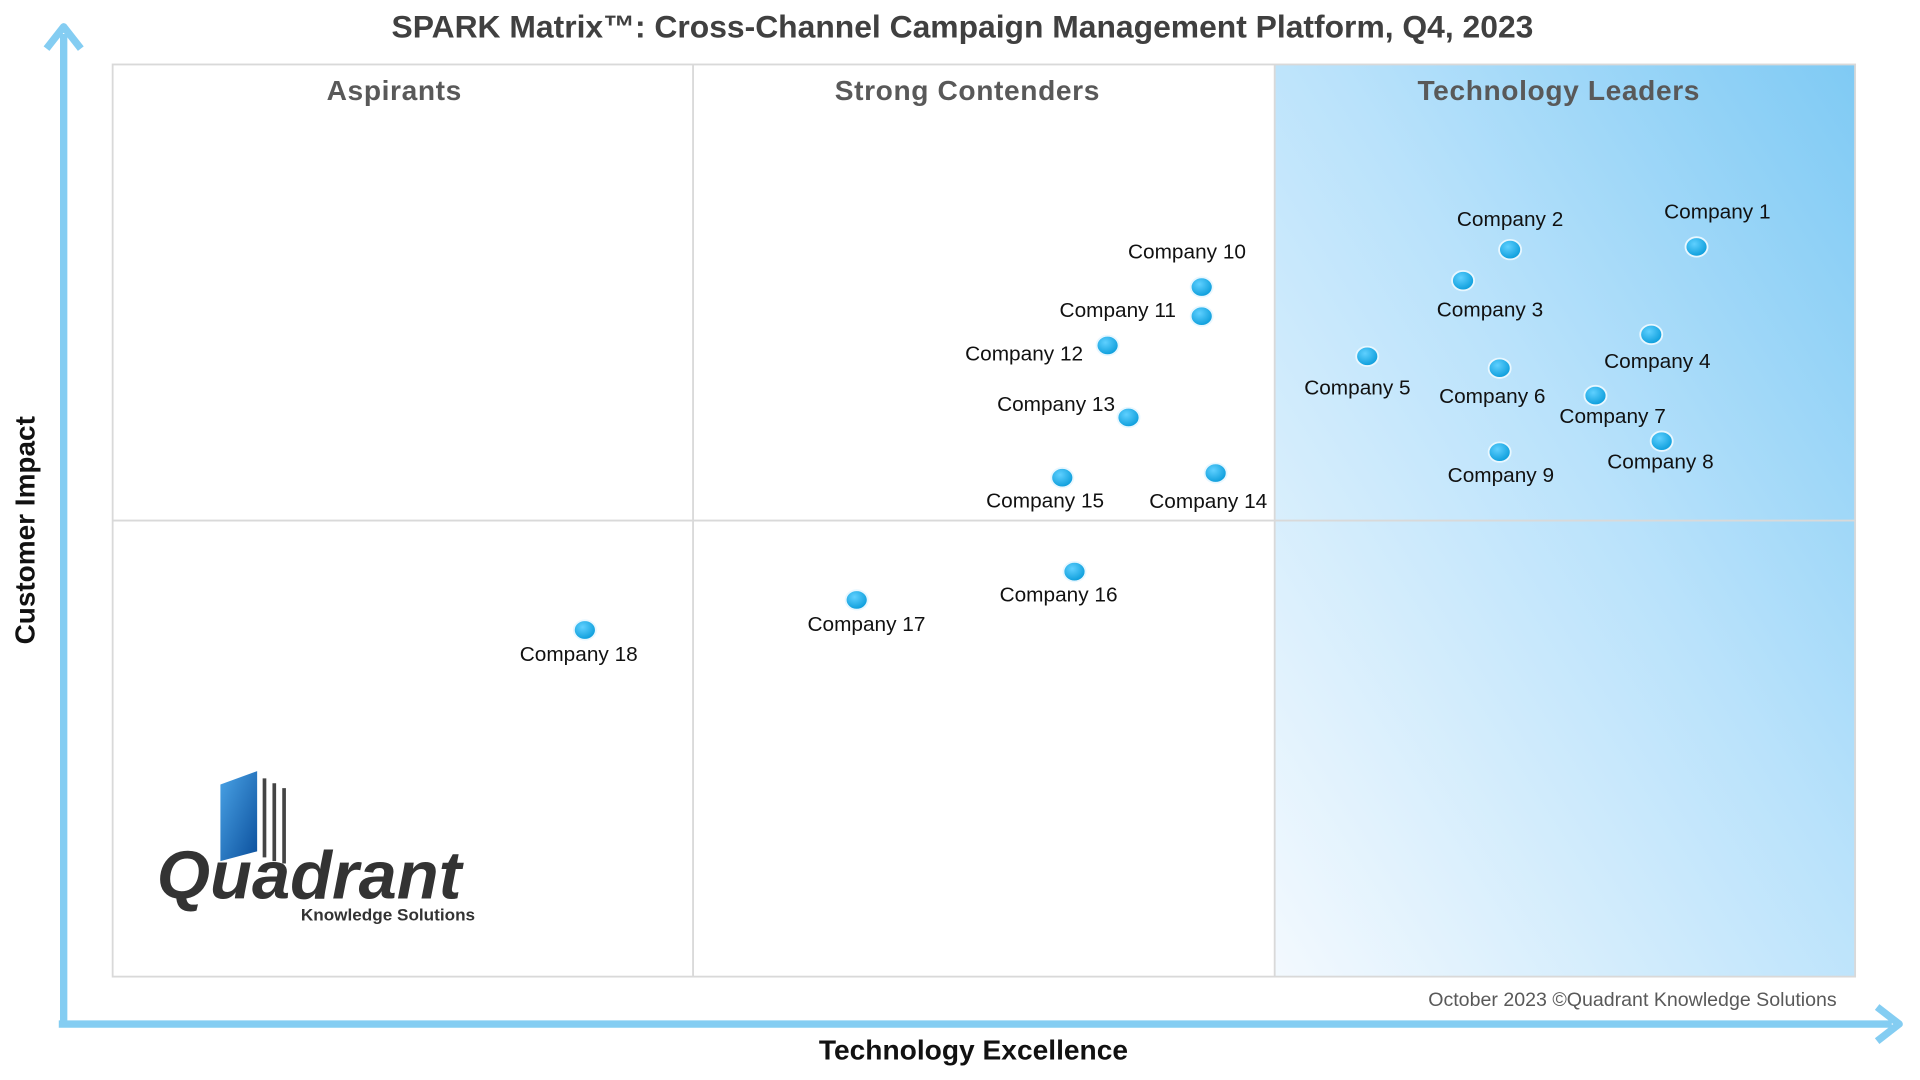 This screenshot has height=1080, width=1920. I want to click on point-label: Company 16, so click(1059, 594).